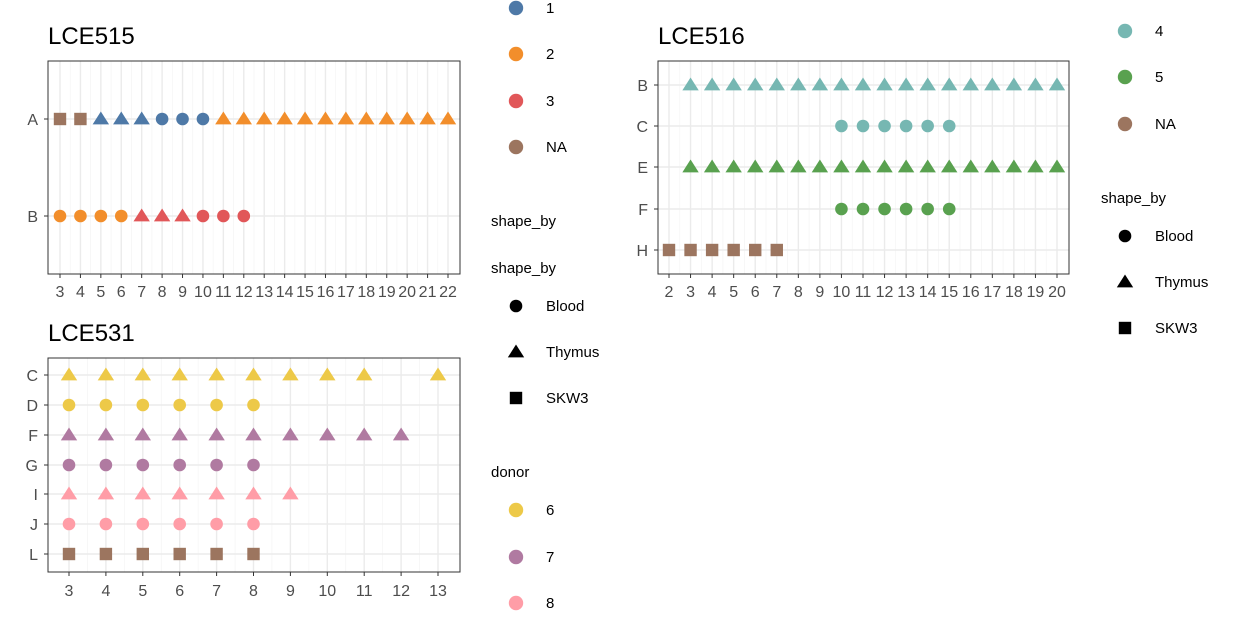  What do you see at coordinates (516, 351) in the screenshot?
I see `legend-key-thymus` at bounding box center [516, 351].